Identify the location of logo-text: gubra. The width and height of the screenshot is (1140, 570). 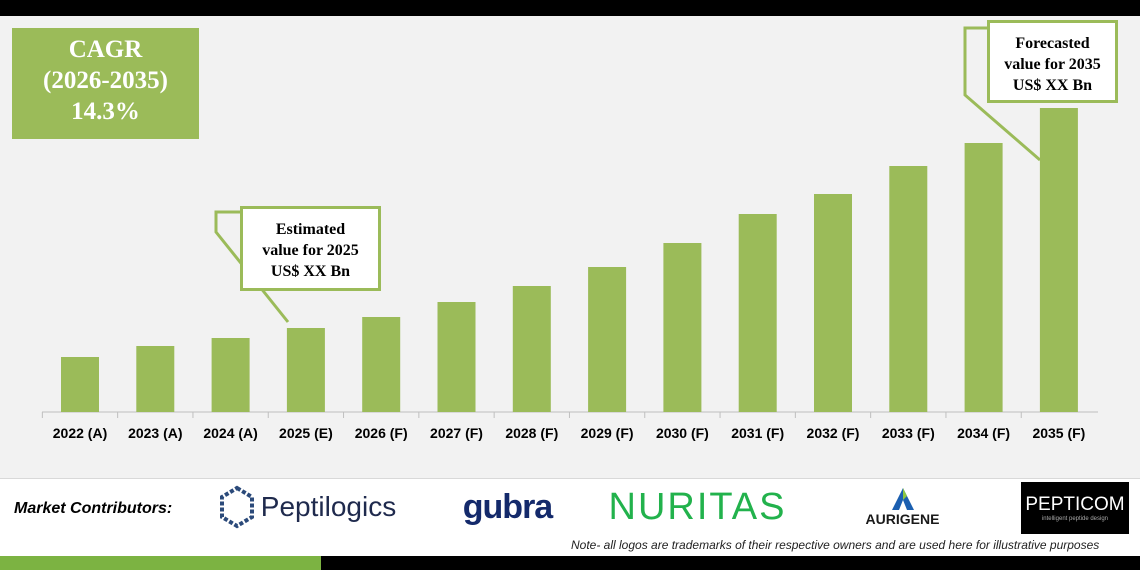
(507, 506).